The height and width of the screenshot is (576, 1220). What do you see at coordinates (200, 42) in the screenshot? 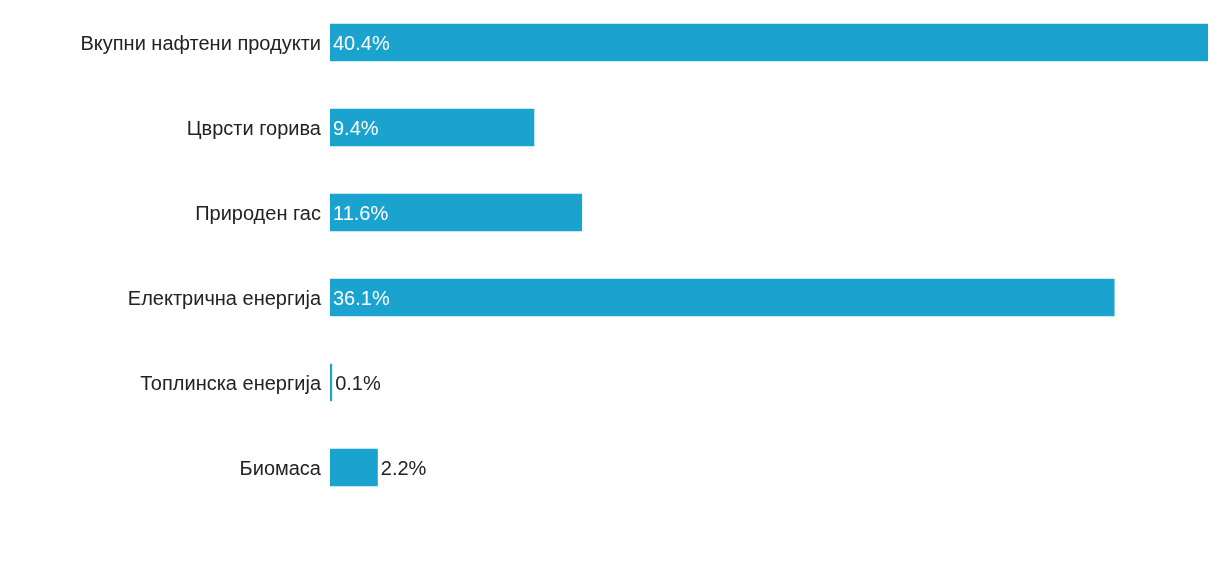
I see `y-tick-label: Вкупни нафтени продукти` at bounding box center [200, 42].